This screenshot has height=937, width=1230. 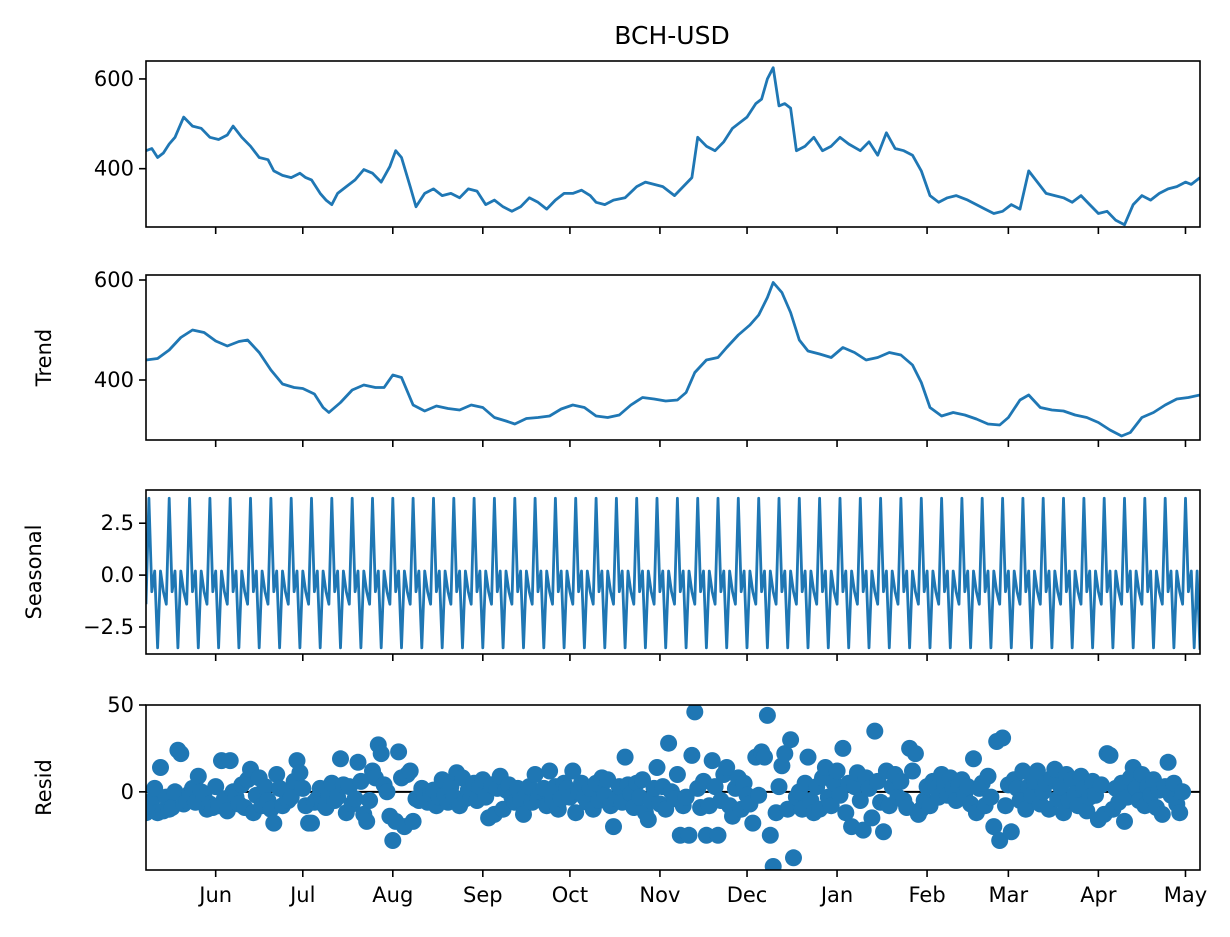 What do you see at coordinates (117, 523) in the screenshot?
I see `y-tick-label: 2.5` at bounding box center [117, 523].